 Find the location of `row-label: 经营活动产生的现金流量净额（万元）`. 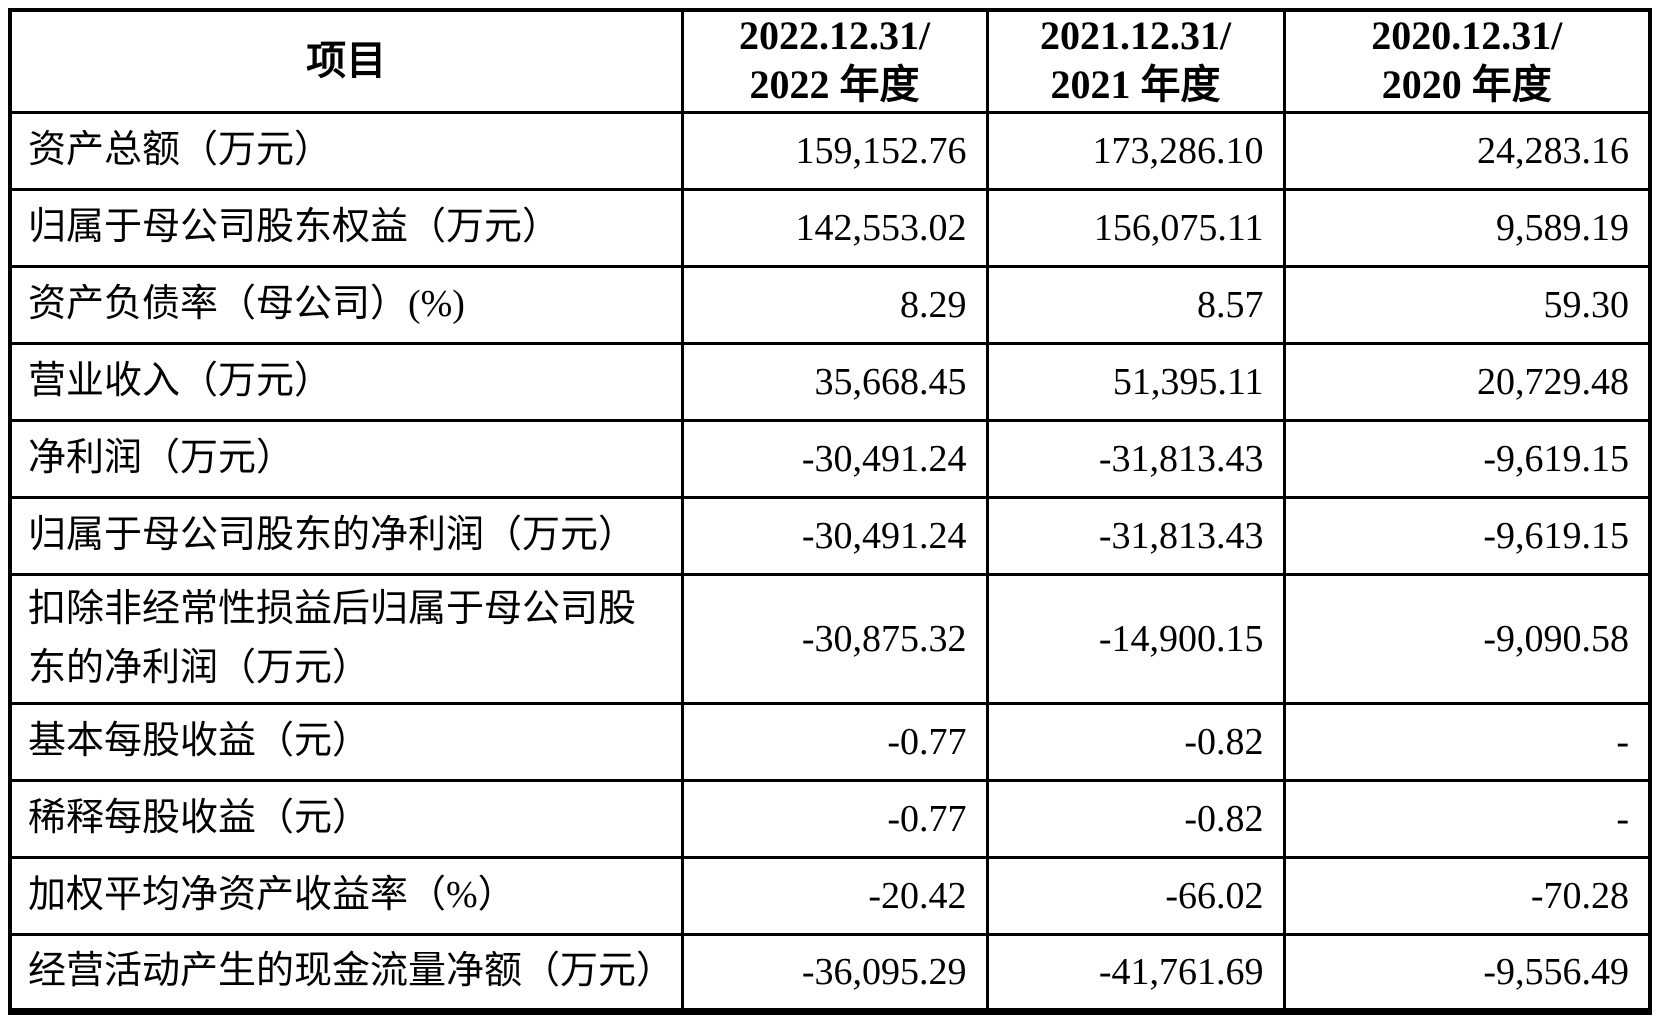

row-label: 经营活动产生的现金流量净额（万元） is located at coordinates (346, 972).